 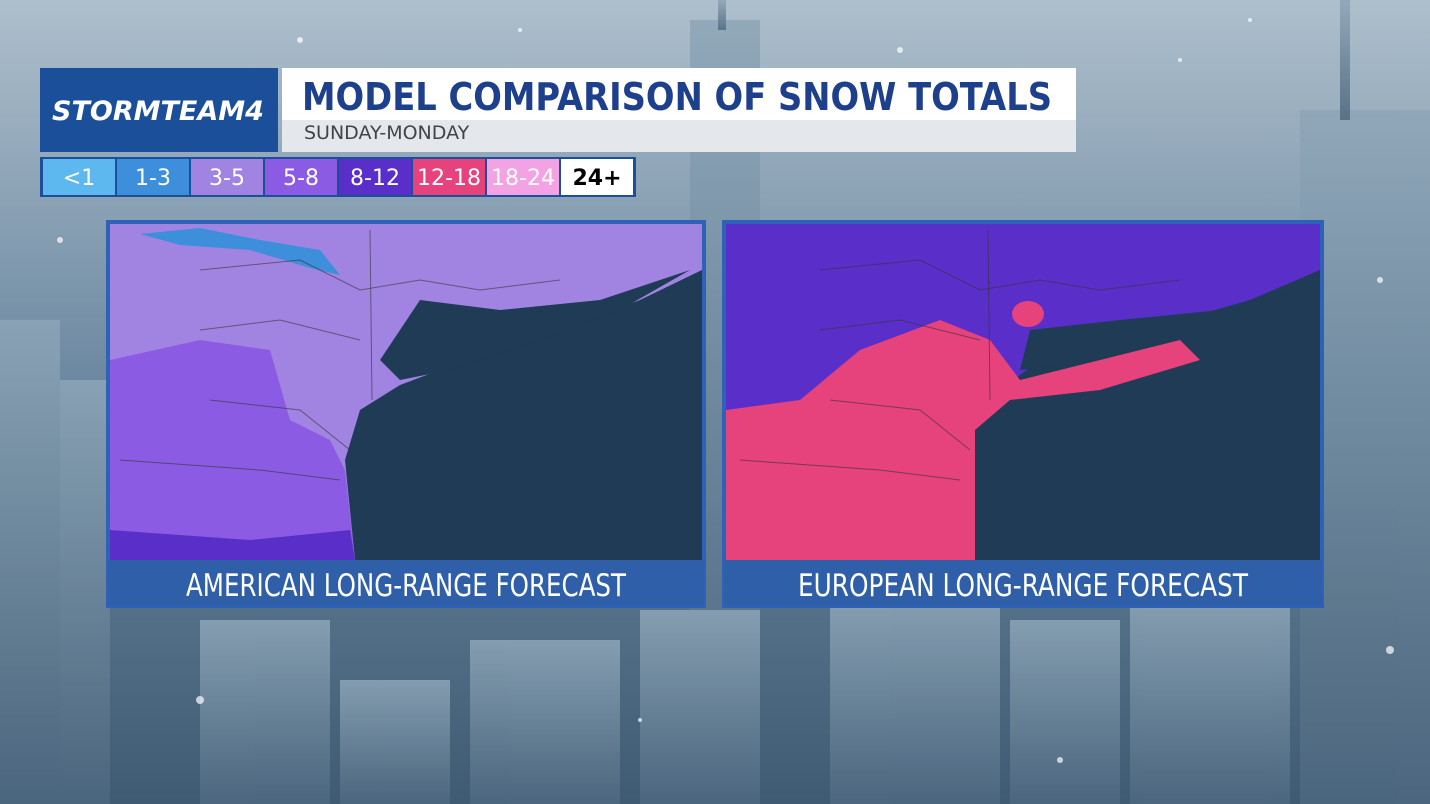 I want to click on legend-label: 24+, so click(x=596, y=178).